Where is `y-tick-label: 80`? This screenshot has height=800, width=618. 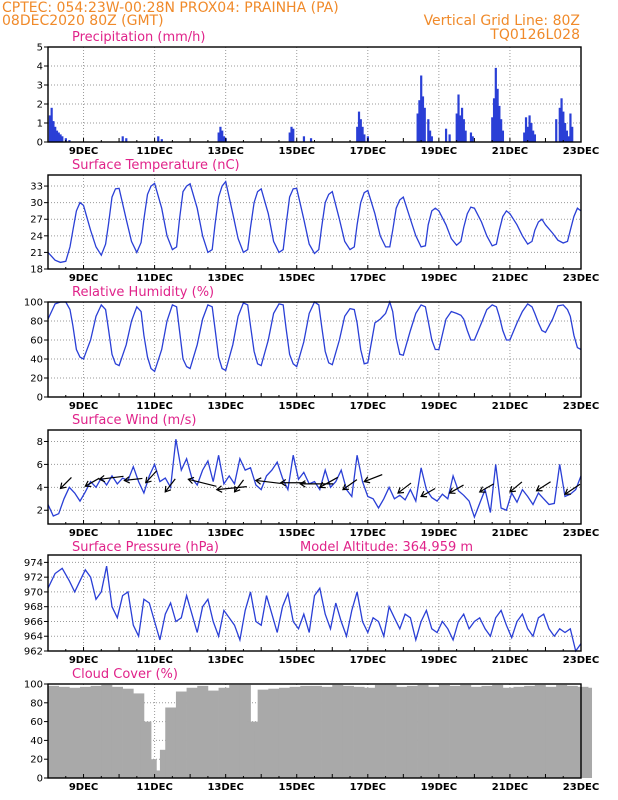
y-tick-label: 80 is located at coordinates (36, 322).